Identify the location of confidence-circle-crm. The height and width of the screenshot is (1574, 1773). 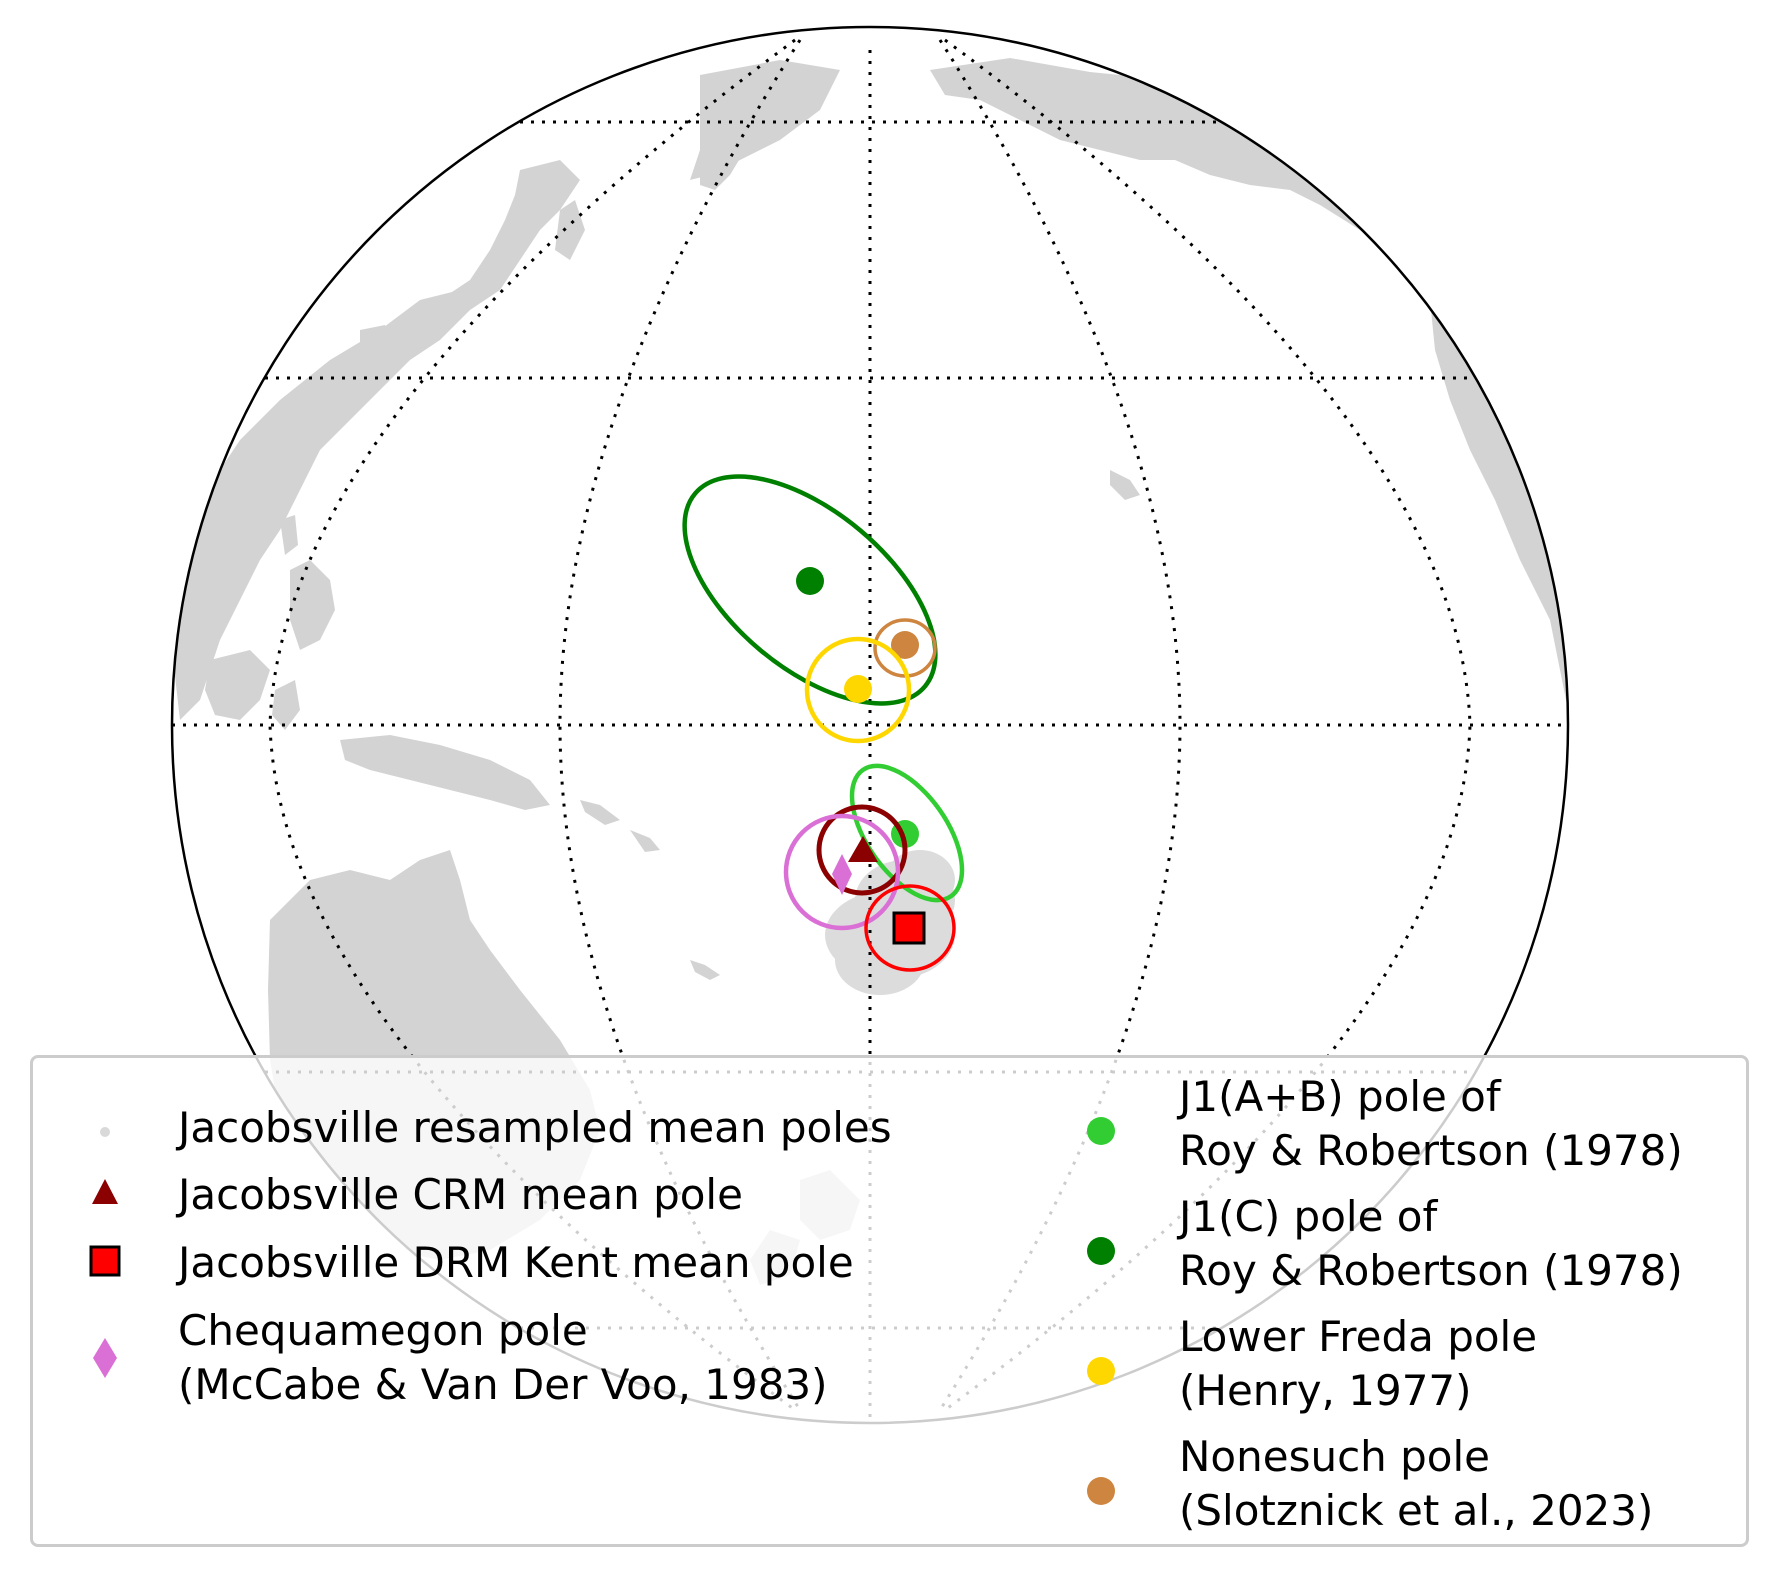
(862, 850).